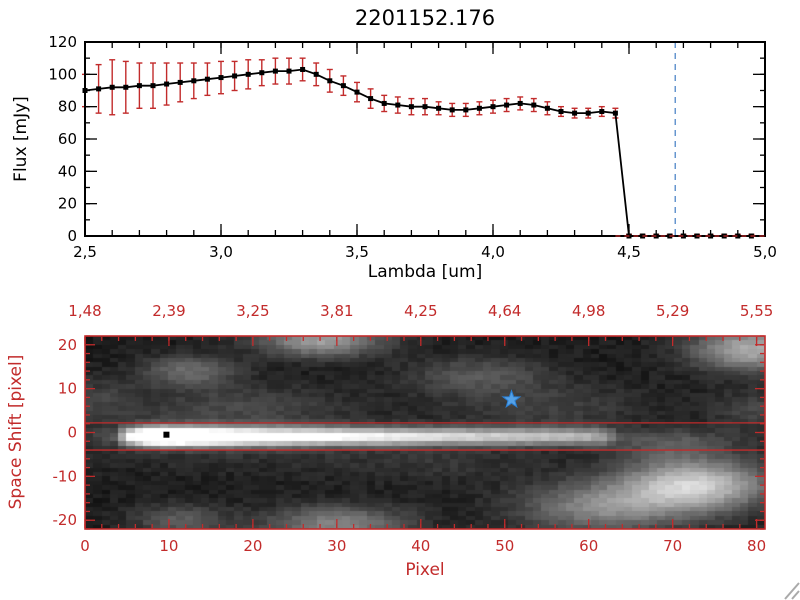 The width and height of the screenshot is (800, 600). Describe the element at coordinates (84, 311) in the screenshot. I see `wavelength-top-tick-label: 1,48` at that location.